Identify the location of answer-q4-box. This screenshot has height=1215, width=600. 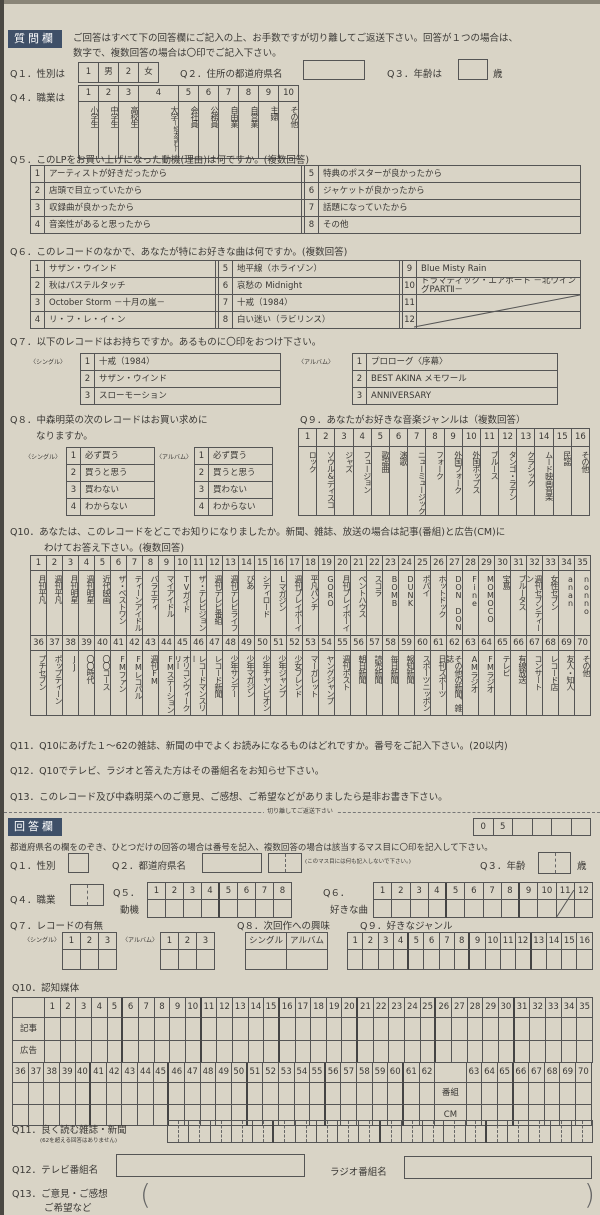
(87, 895).